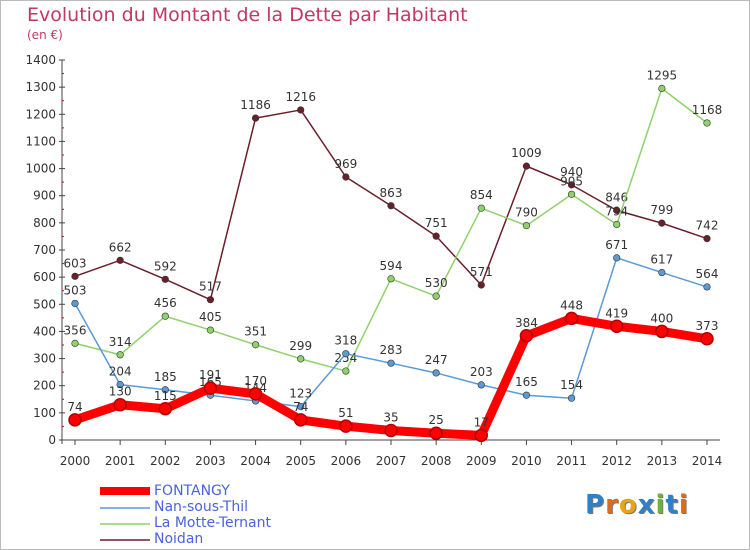 Image resolution: width=750 pixels, height=550 pixels. I want to click on data-label-la-motte-ternant: 905, so click(571, 181).